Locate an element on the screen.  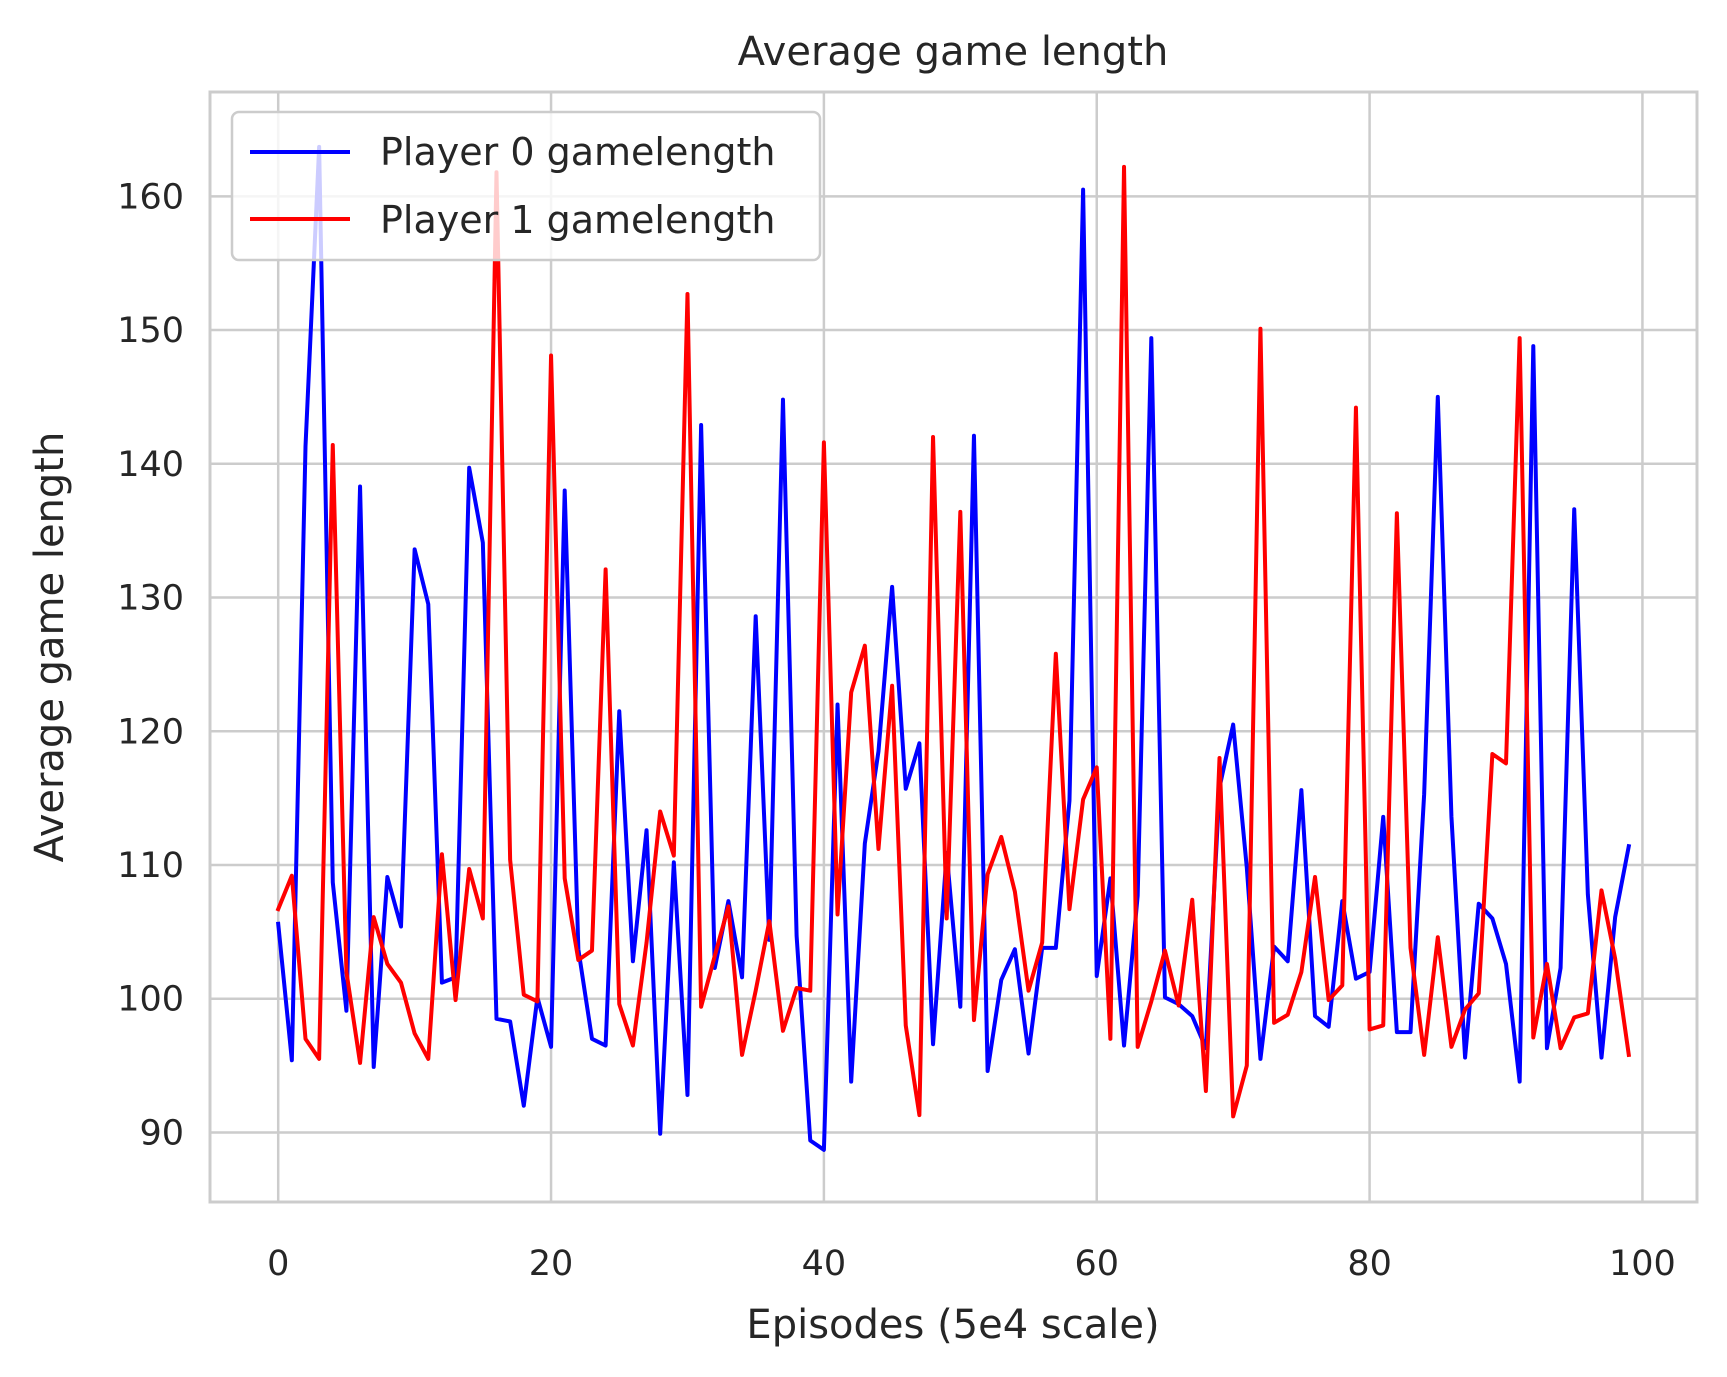
x-tick-label: 60 is located at coordinates (1096, 1264).